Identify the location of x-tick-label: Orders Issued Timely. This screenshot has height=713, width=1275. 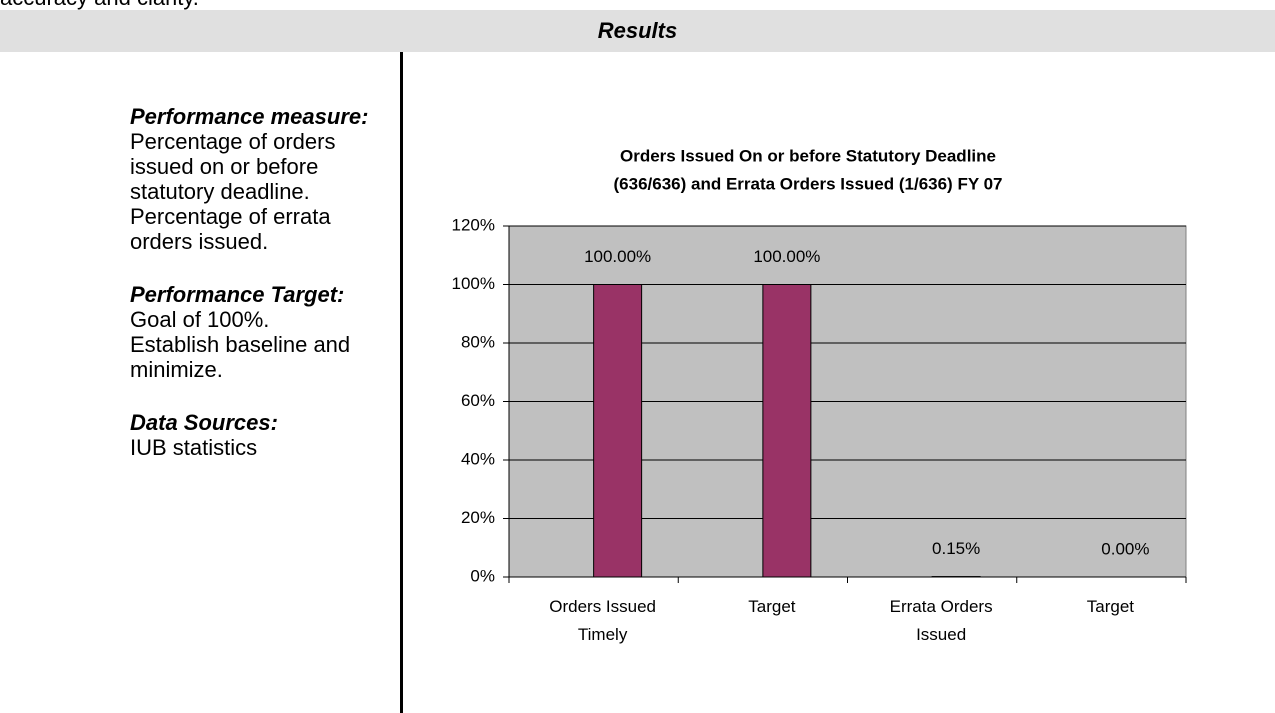
(602, 620).